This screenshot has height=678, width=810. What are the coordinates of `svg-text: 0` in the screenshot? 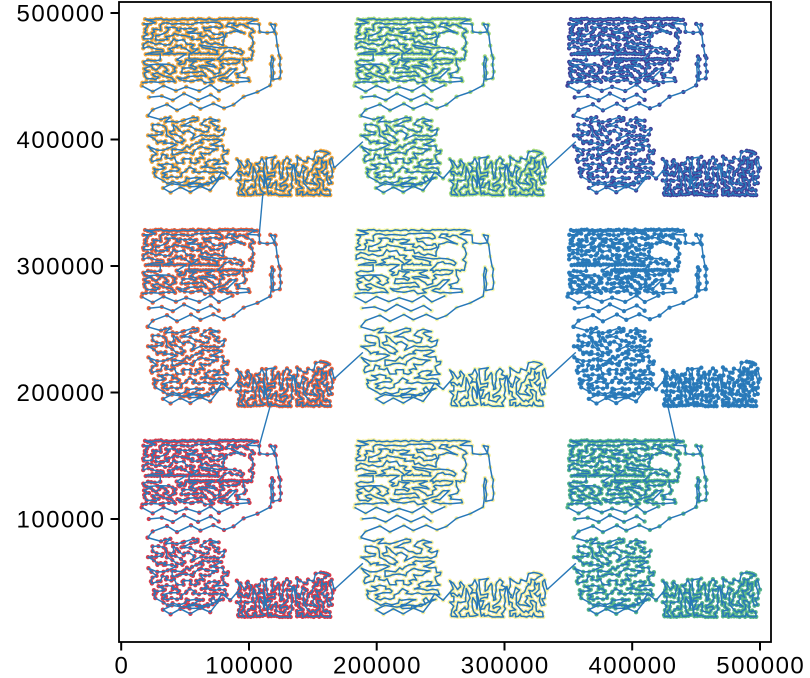 It's located at (121, 665).